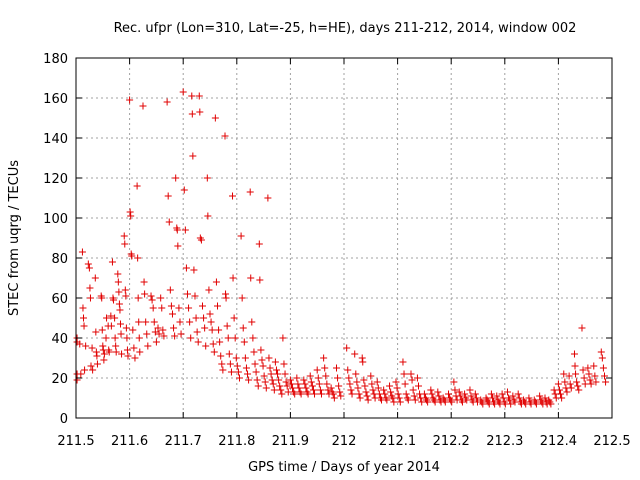 This screenshot has height=480, width=640. I want to click on y-tick-label: 60, so click(59, 299).